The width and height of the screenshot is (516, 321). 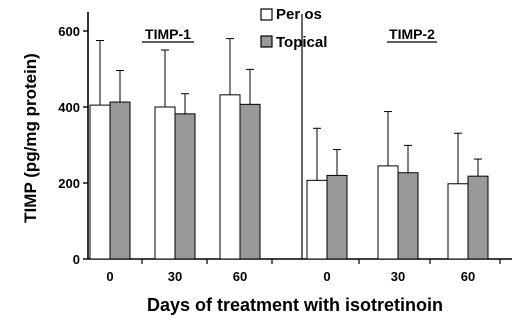 I want to click on svg-text: TIMP-2, so click(x=412, y=34).